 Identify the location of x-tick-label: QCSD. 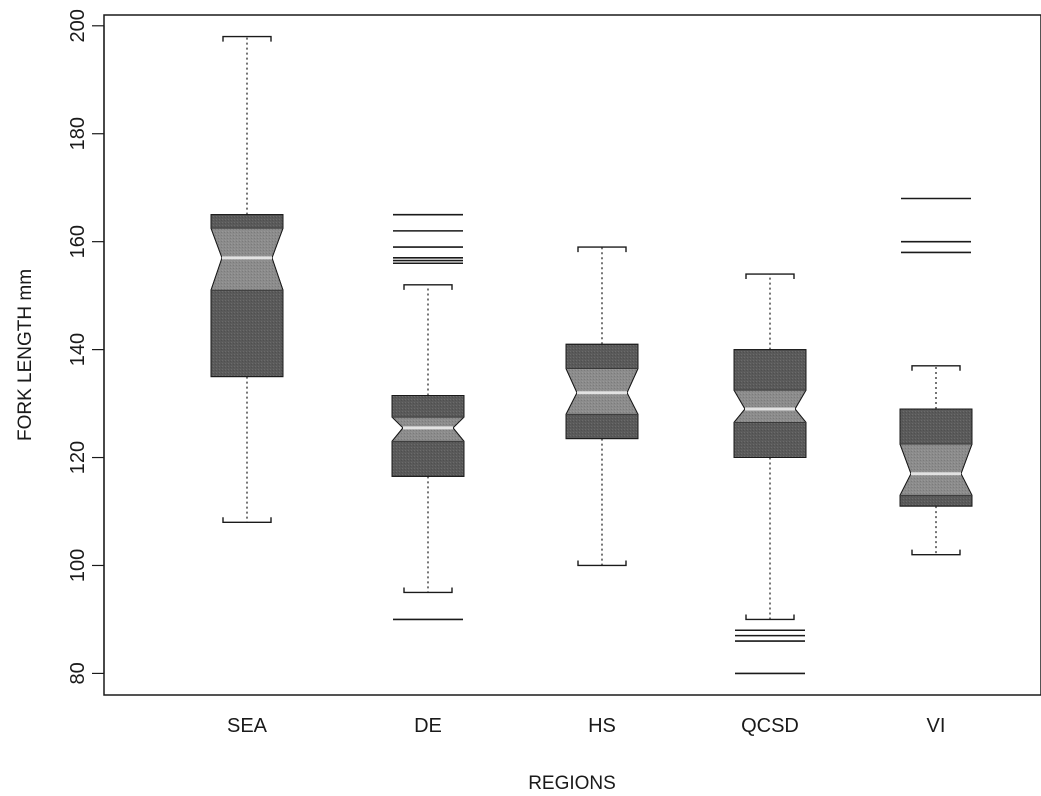
(770, 726).